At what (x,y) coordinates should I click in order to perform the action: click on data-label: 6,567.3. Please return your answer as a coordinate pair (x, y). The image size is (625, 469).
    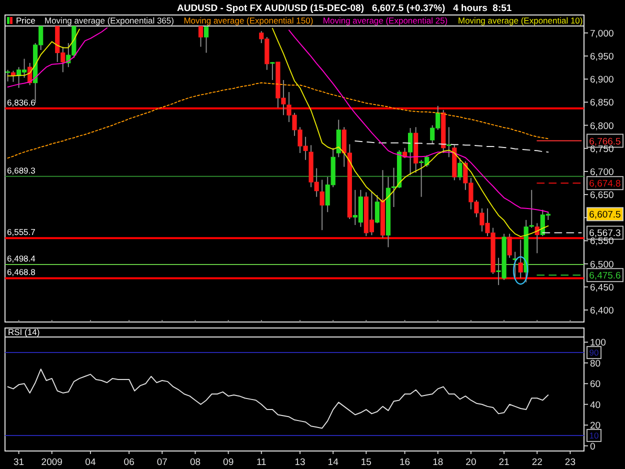
    Looking at the image, I should click on (605, 234).